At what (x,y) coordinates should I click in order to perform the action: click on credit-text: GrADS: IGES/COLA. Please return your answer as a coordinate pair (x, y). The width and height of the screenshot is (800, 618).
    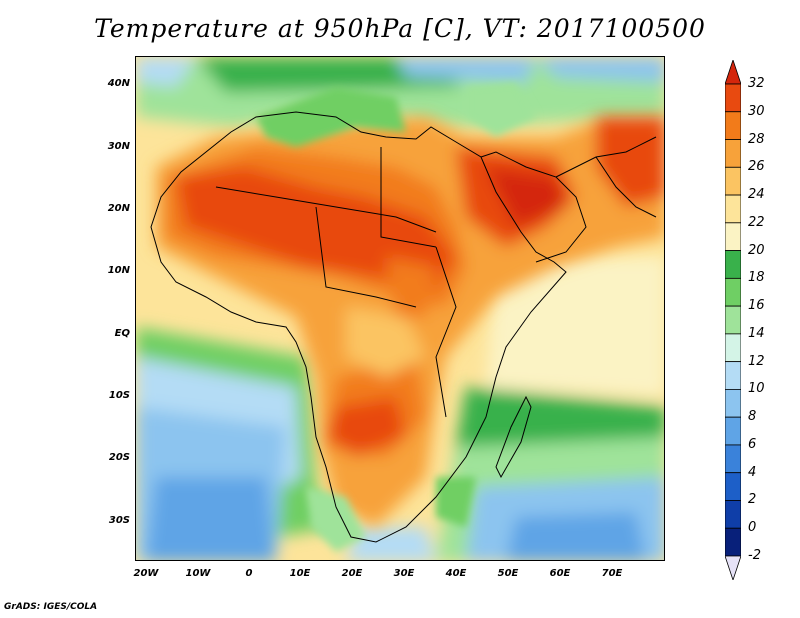
    Looking at the image, I should click on (51, 607).